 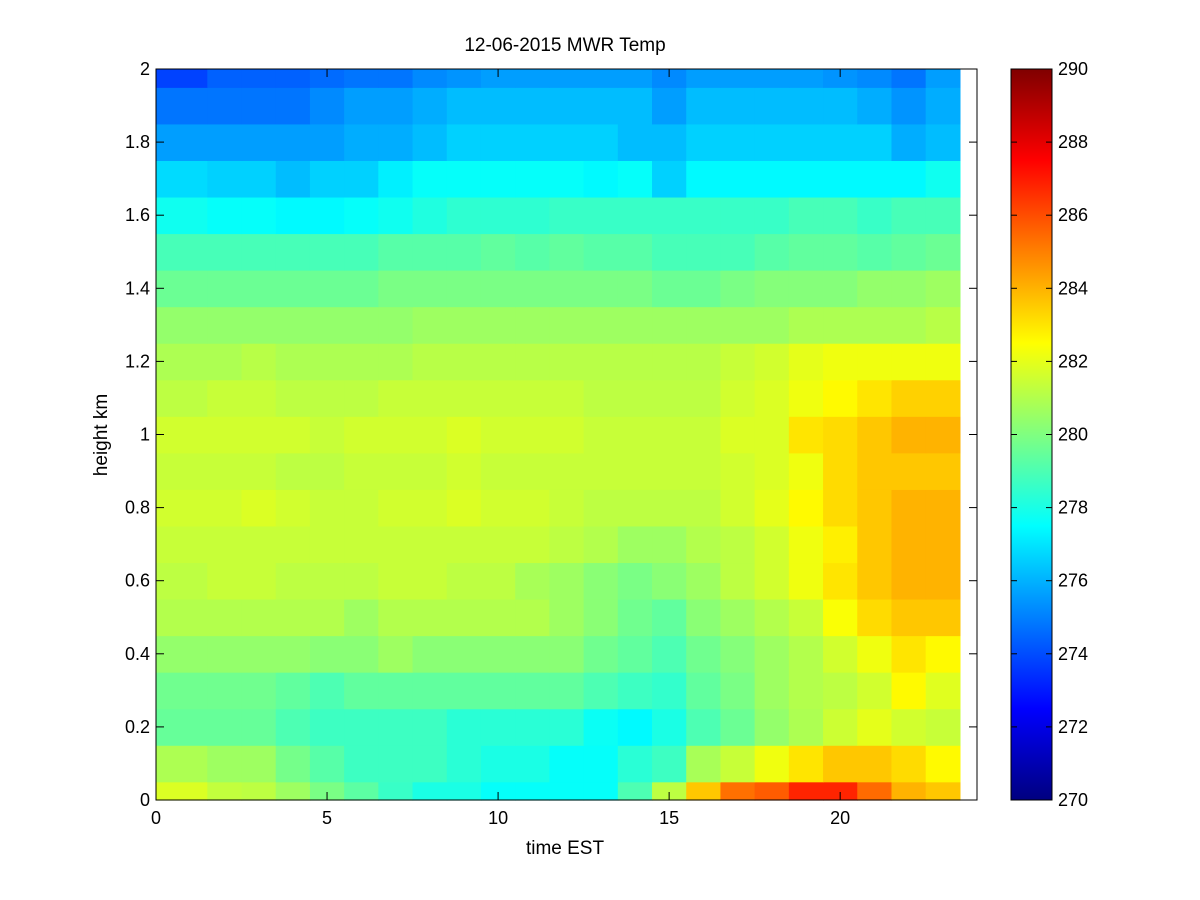 I want to click on y-tick-label: 0.4, so click(x=137, y=654).